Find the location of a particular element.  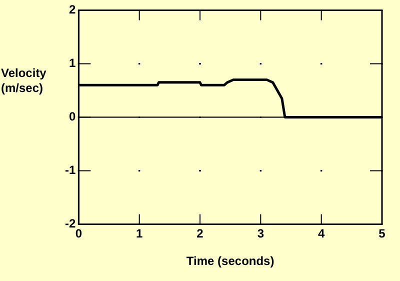

x-tick-label: 2 is located at coordinates (200, 233).